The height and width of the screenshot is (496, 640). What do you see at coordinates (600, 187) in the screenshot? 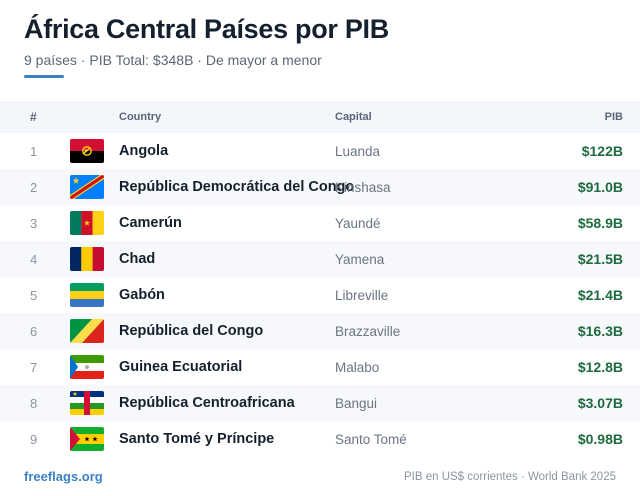
I see `gdp-value: $91.0B` at bounding box center [600, 187].